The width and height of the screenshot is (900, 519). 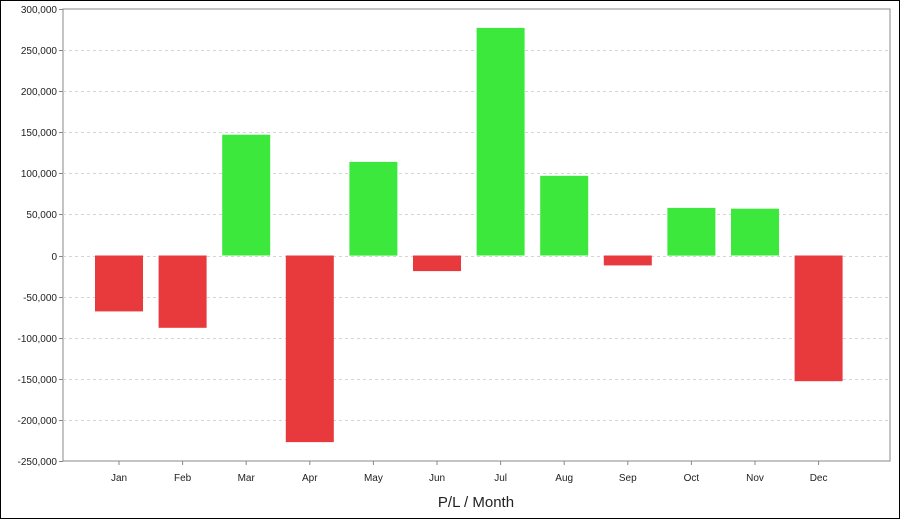 I want to click on x-tick-label: Mar, so click(x=247, y=478).